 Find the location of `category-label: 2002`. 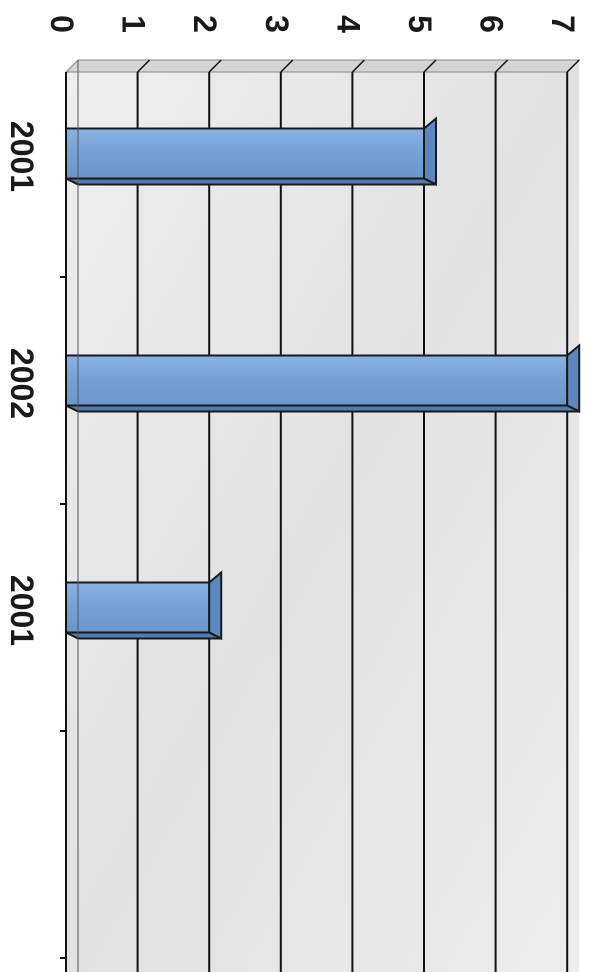

category-label: 2002 is located at coordinates (22, 383).